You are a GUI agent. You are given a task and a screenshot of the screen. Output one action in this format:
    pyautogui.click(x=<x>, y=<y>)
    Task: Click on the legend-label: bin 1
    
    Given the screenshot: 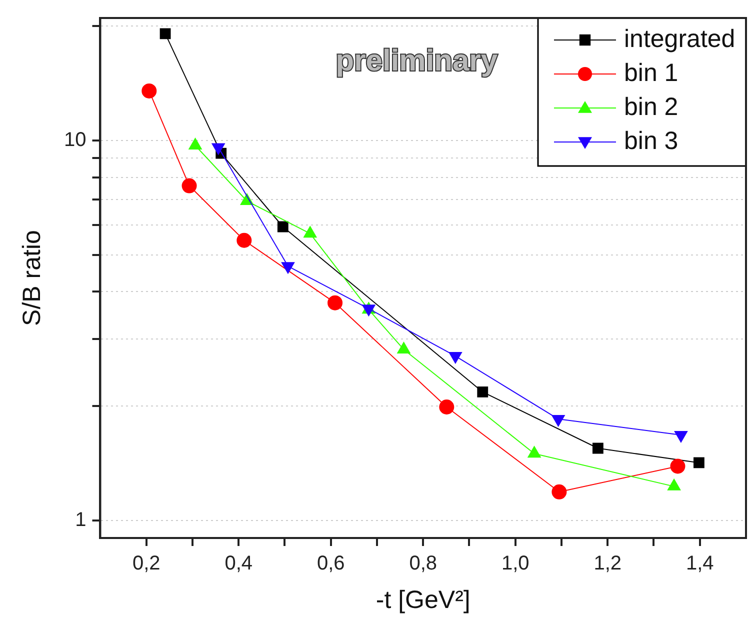 What is the action you would take?
    pyautogui.click(x=651, y=72)
    